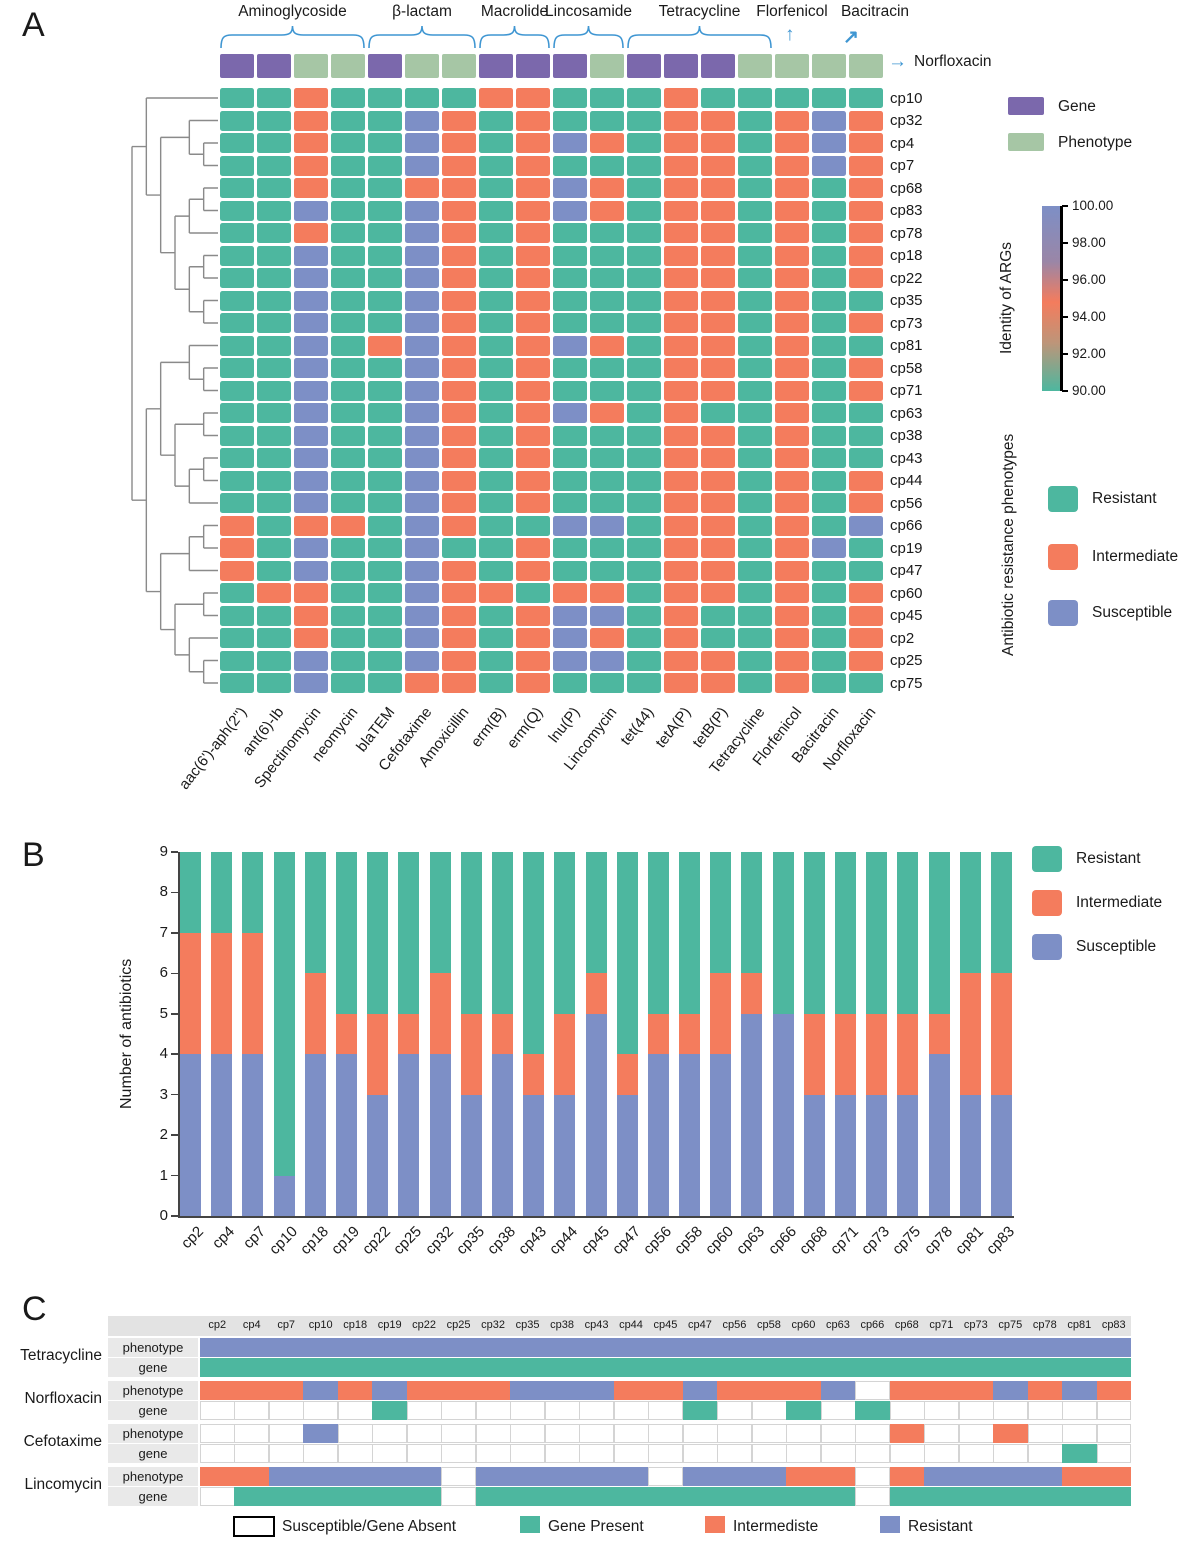  I want to click on grid-cell-Cefotaxime-phenotype-cp10, so click(321, 1433).